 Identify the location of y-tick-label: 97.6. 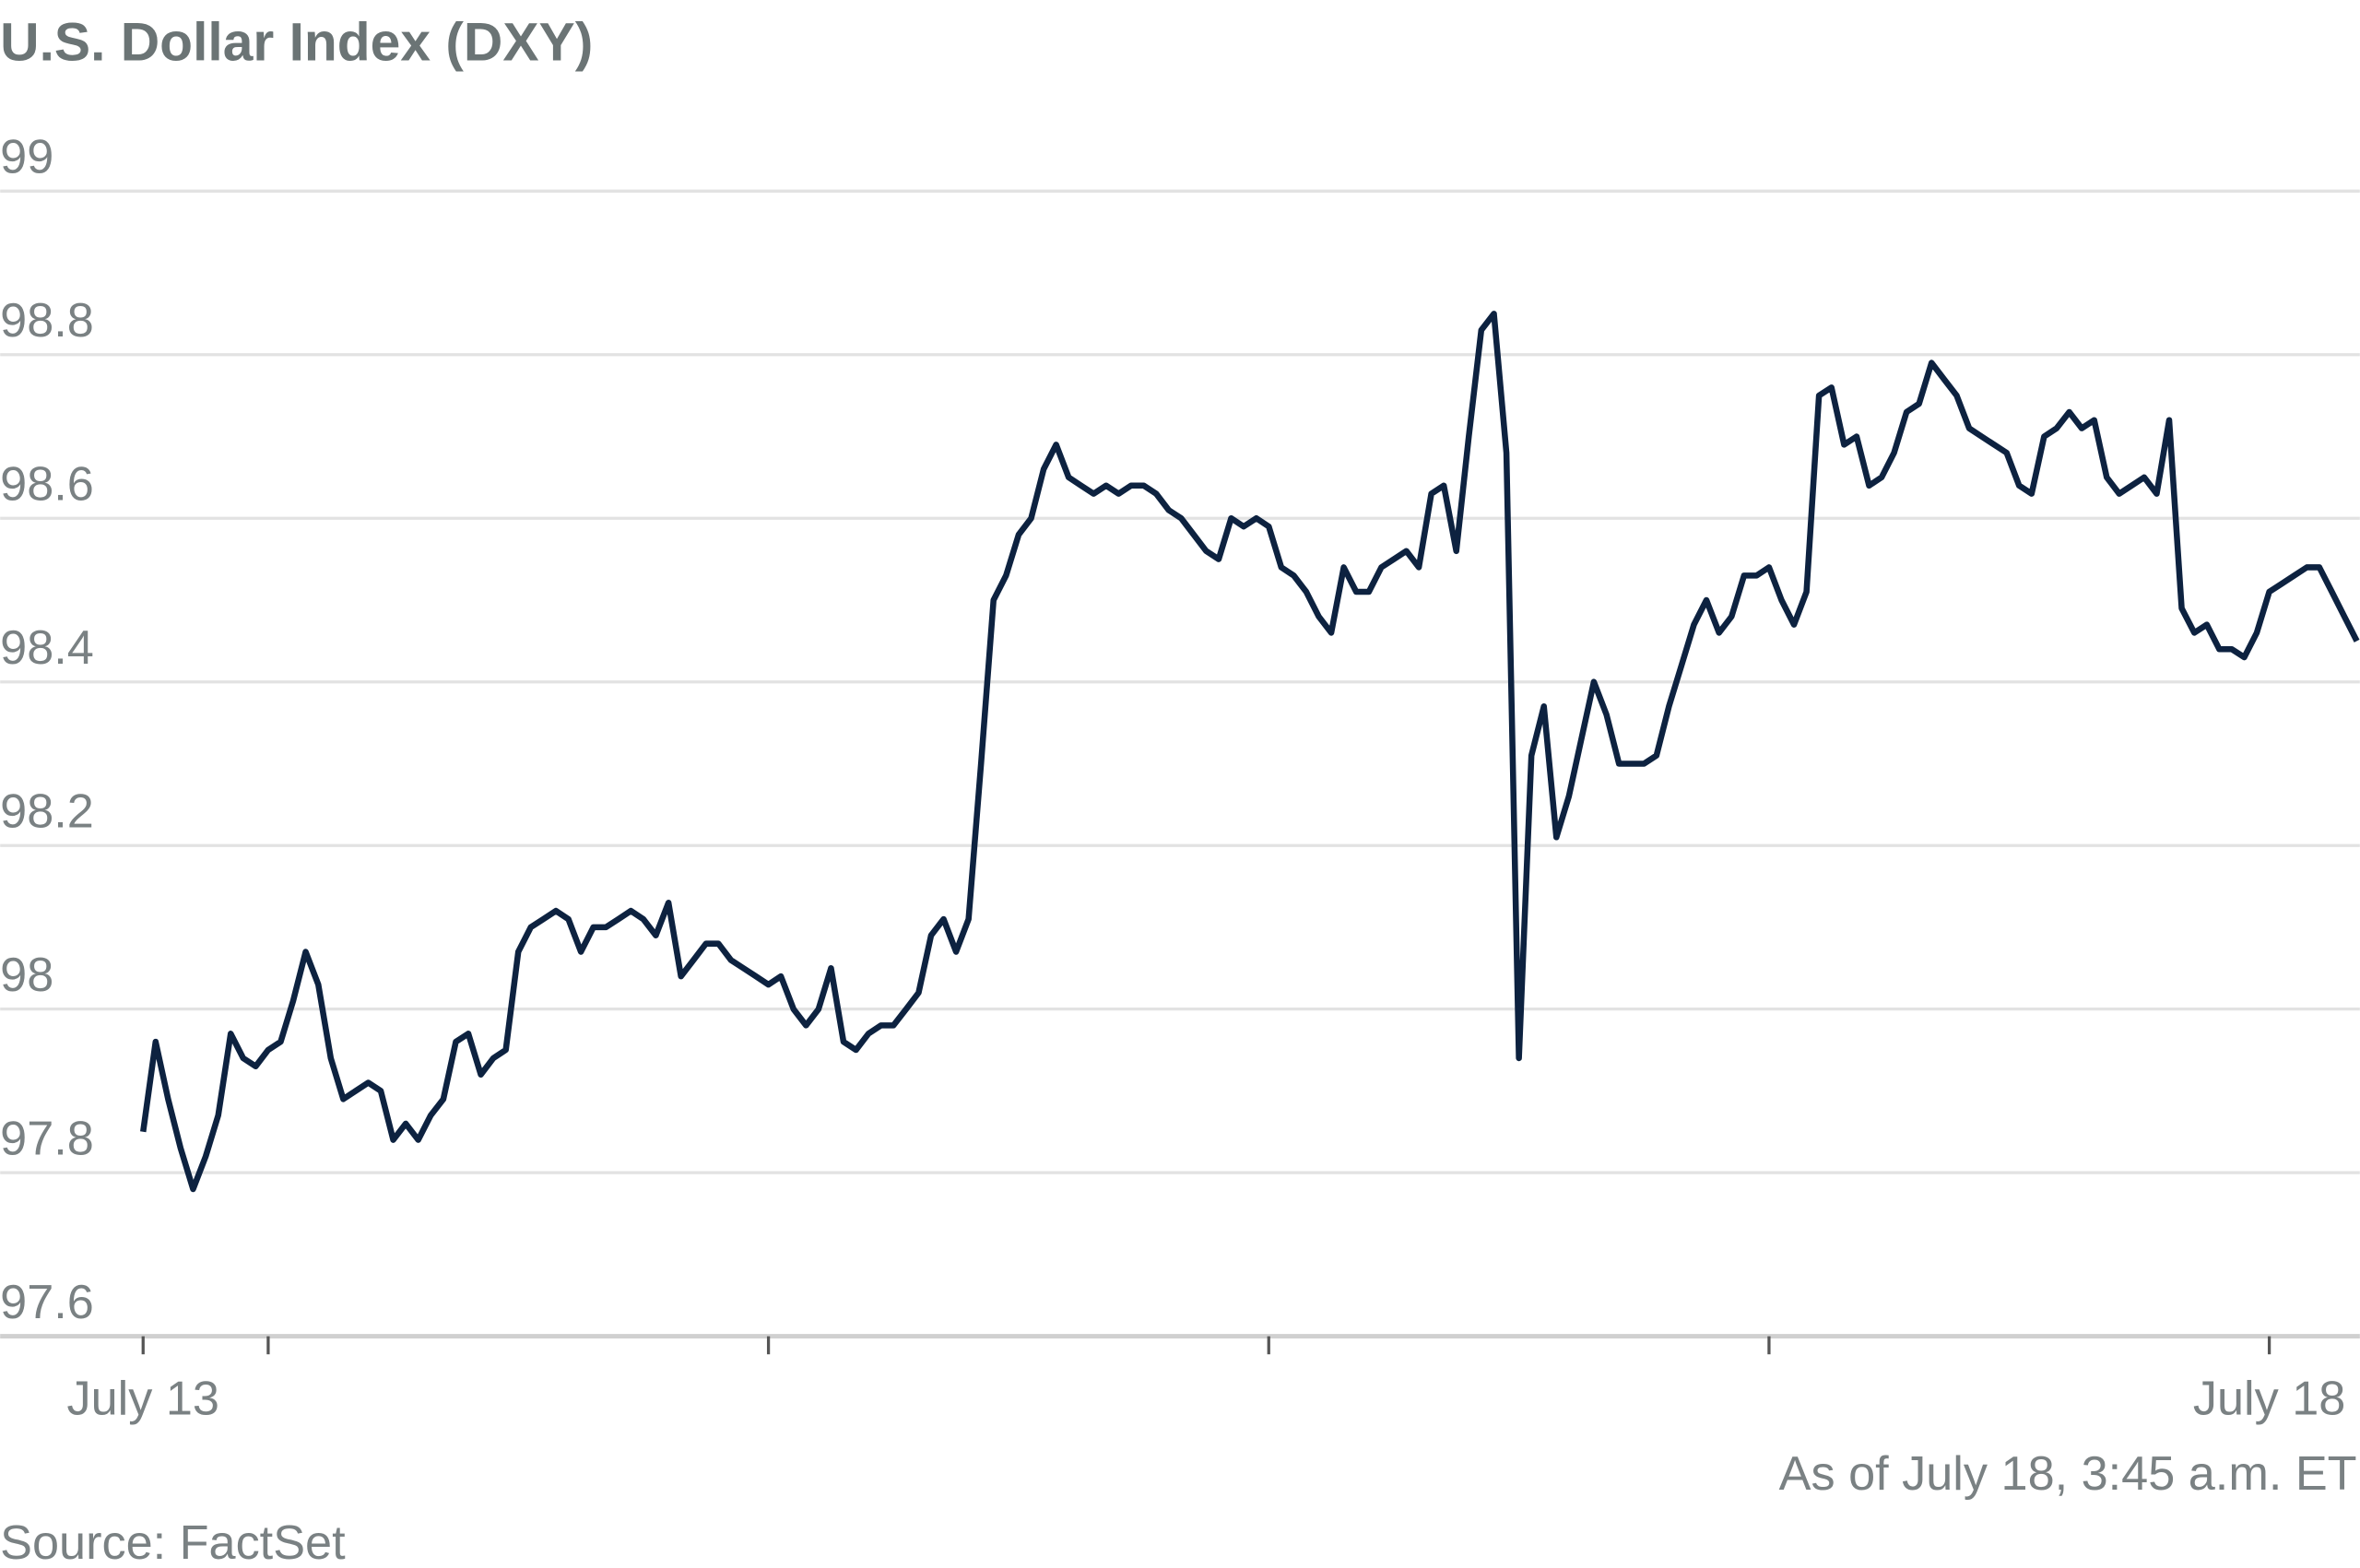
(47, 1302).